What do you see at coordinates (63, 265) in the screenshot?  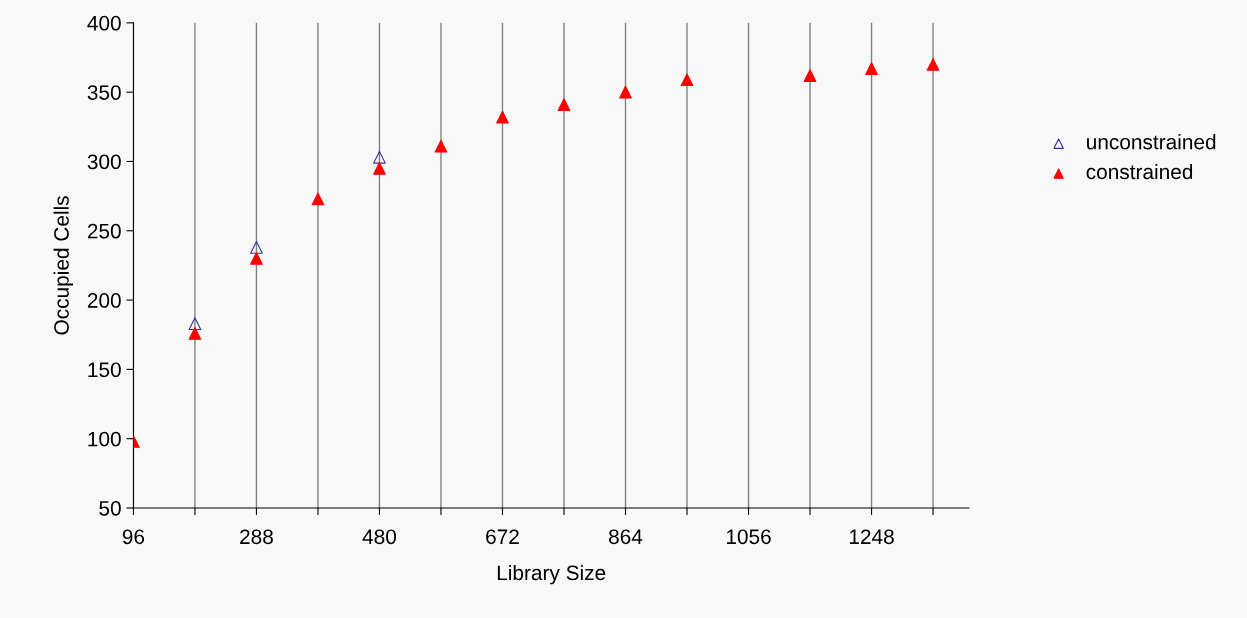 I see `y-axis-title: Occupied Cells` at bounding box center [63, 265].